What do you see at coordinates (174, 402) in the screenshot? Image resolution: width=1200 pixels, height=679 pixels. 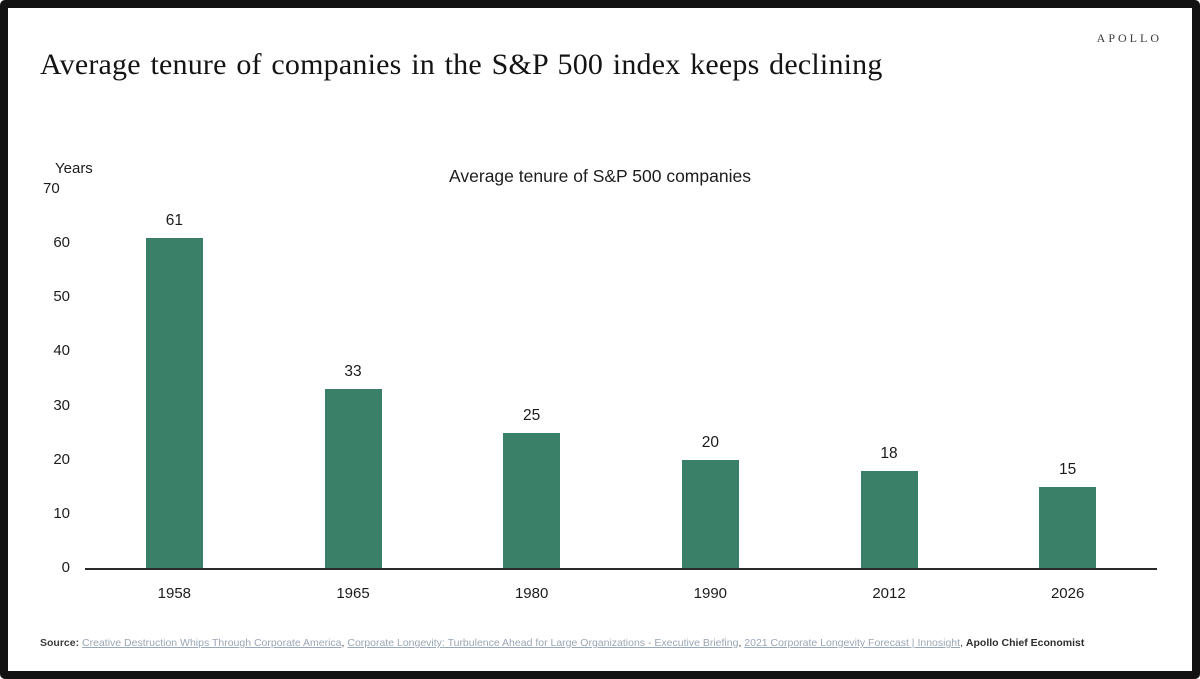 I see `bar-1958` at bounding box center [174, 402].